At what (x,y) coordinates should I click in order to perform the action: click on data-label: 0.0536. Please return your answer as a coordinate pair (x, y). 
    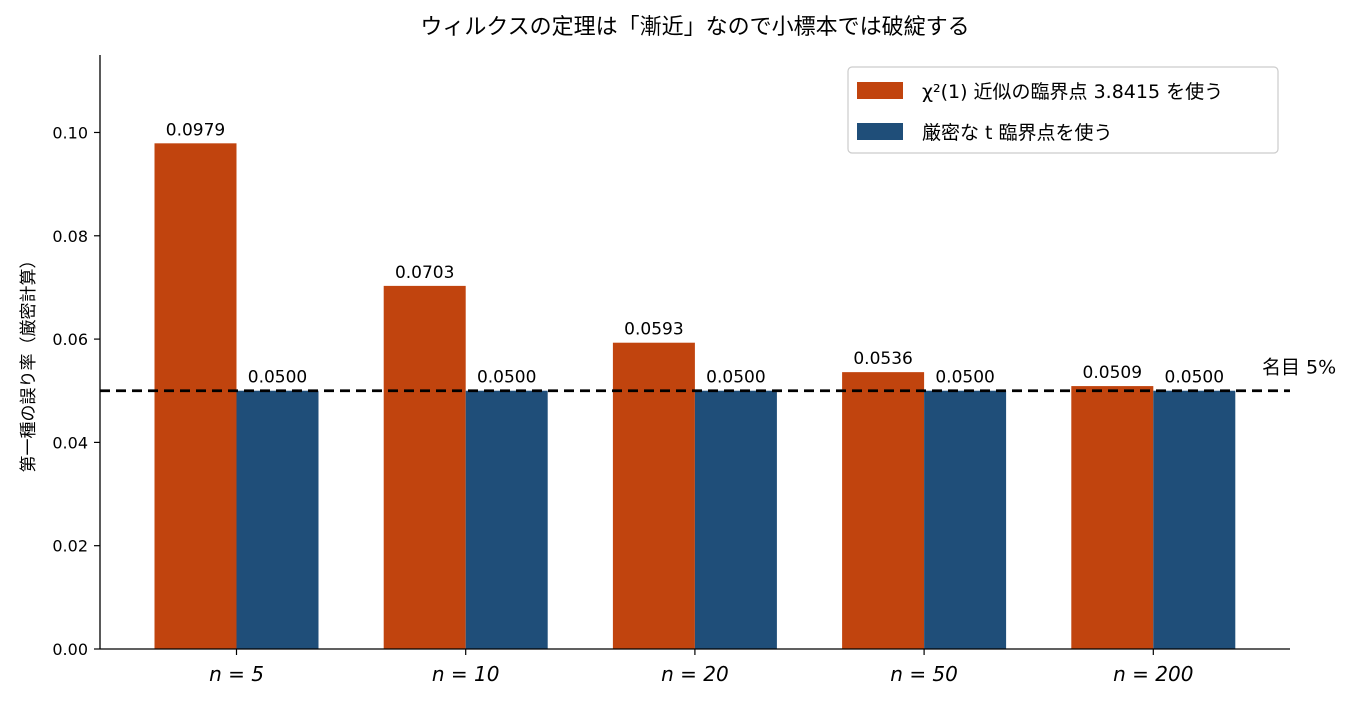
    Looking at the image, I should click on (882, 359).